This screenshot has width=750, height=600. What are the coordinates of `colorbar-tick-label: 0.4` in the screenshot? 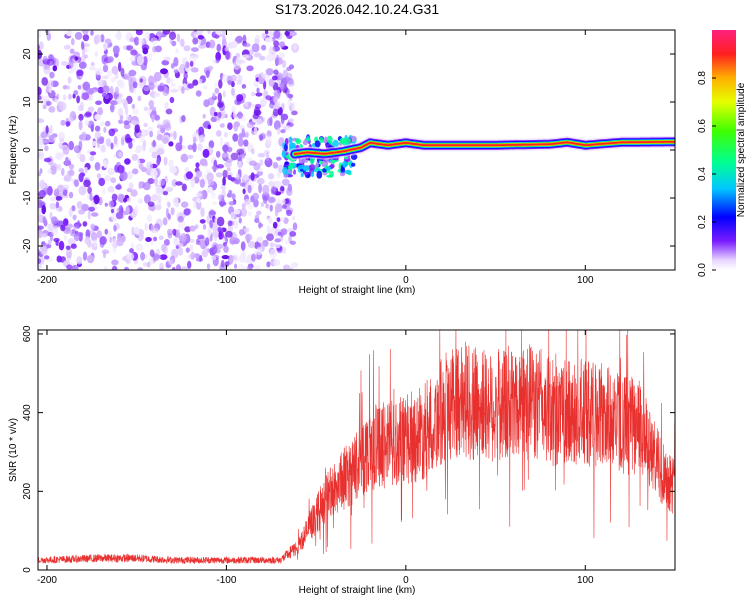 It's located at (702, 174).